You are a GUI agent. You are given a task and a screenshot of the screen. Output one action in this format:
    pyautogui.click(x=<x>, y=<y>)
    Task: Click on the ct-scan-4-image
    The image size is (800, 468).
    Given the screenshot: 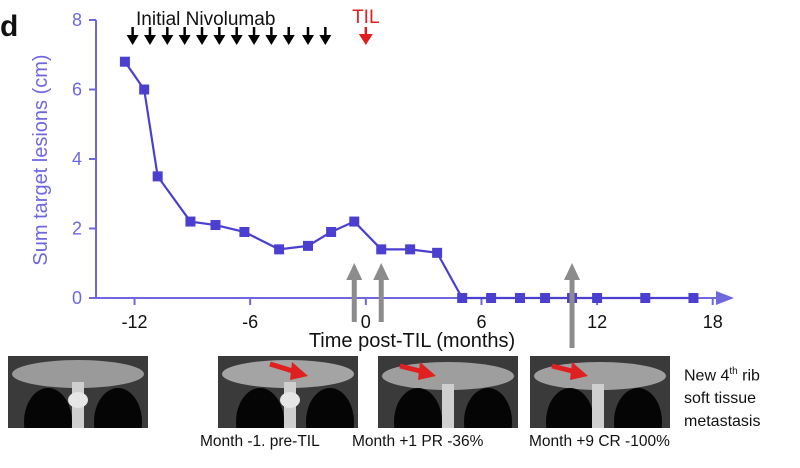 What is the action you would take?
    pyautogui.click(x=600, y=392)
    